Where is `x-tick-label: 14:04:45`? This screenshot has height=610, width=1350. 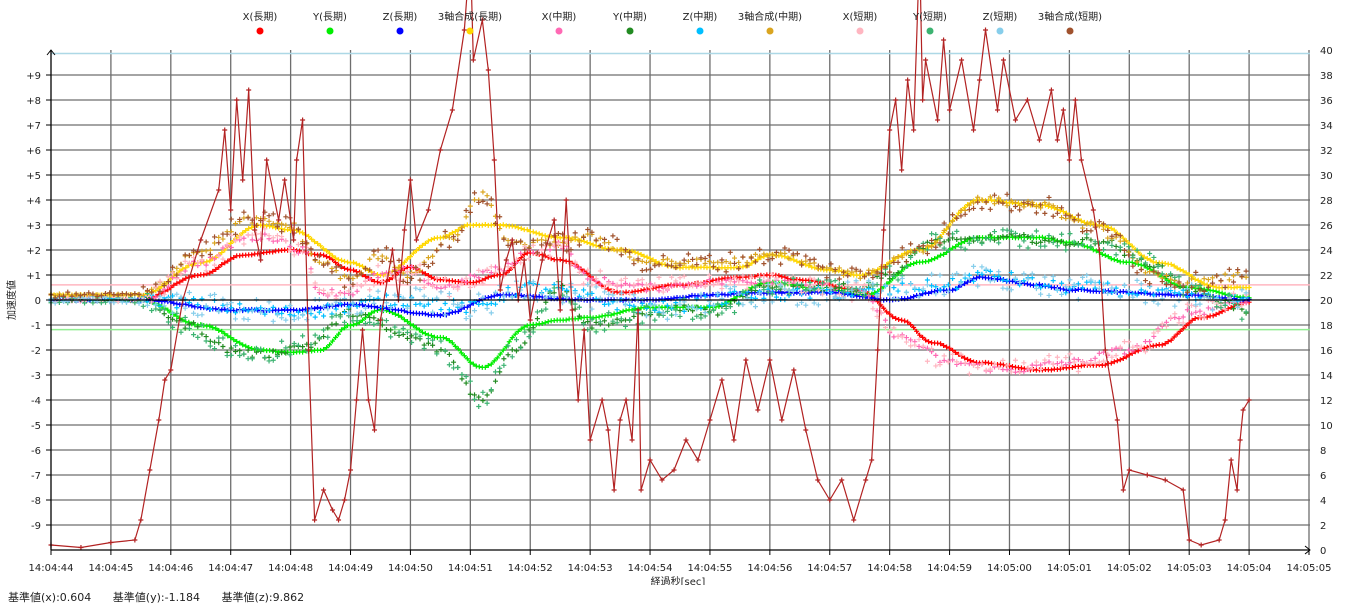
x-tick-label: 14:04:45 is located at coordinates (110, 568).